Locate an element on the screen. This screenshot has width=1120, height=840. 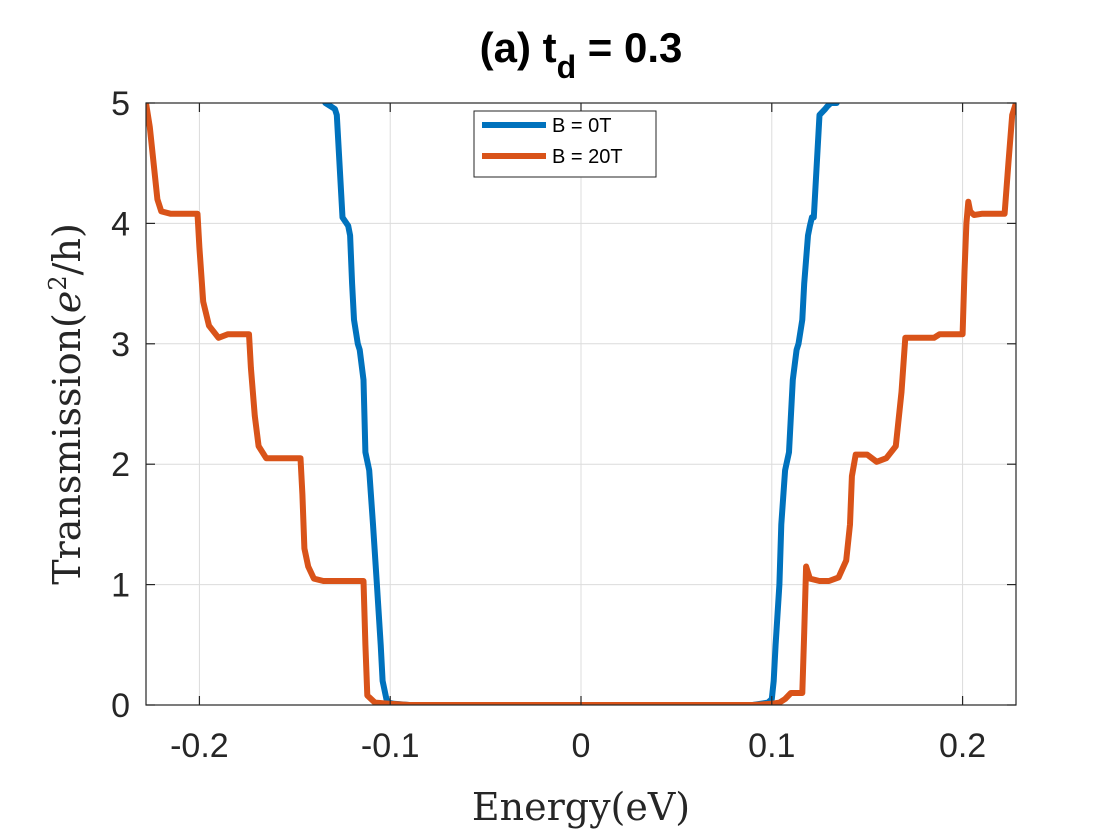
legend-label-b-0t: B = 0T is located at coordinates (581, 126).